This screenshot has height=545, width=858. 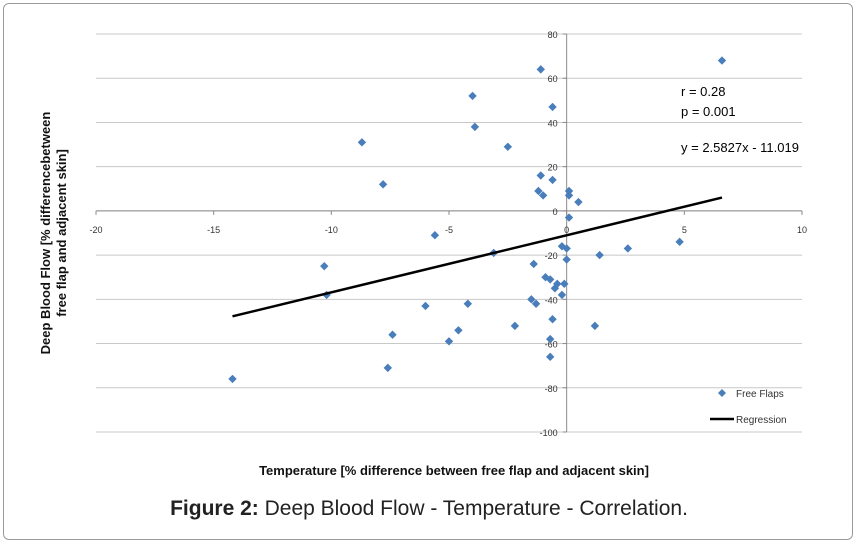 I want to click on x-tick-label--5: -5, so click(x=449, y=230).